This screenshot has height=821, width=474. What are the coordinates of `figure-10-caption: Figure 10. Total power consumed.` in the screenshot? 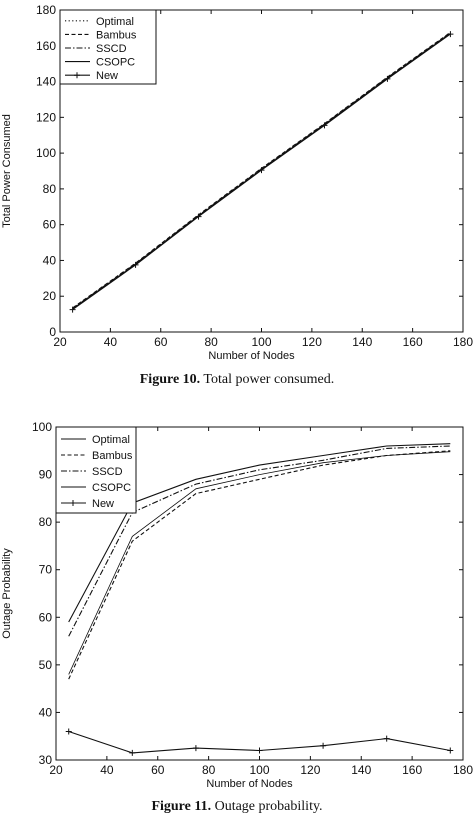 It's located at (237, 380).